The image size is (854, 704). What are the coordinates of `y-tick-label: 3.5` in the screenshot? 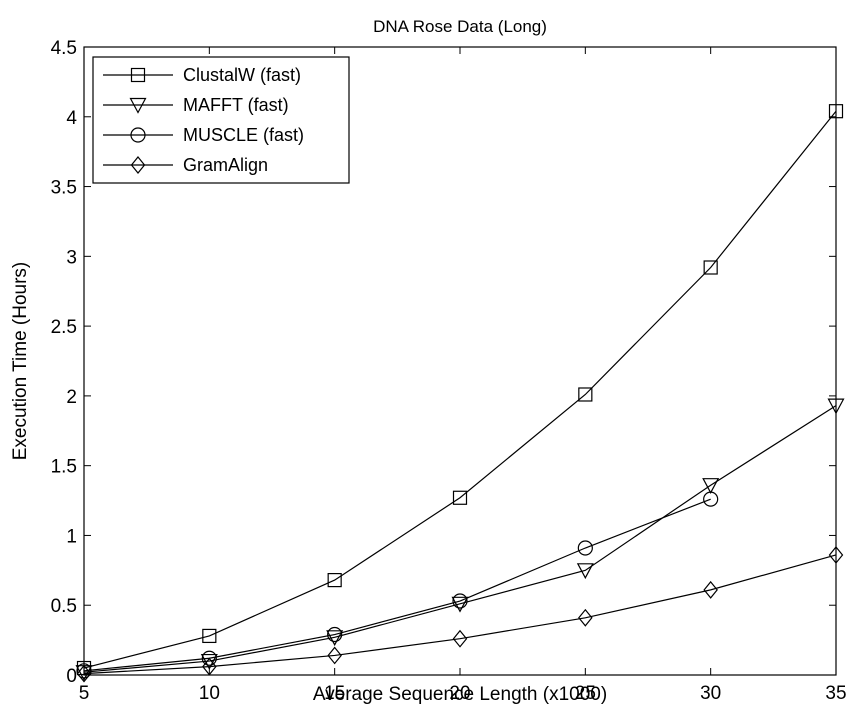 It's located at (64, 188).